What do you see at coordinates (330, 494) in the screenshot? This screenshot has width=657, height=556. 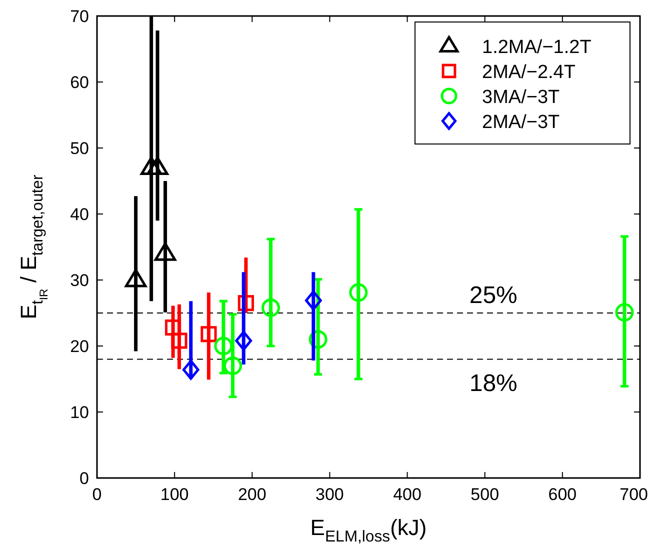 I see `x-tick-label: 300` at bounding box center [330, 494].